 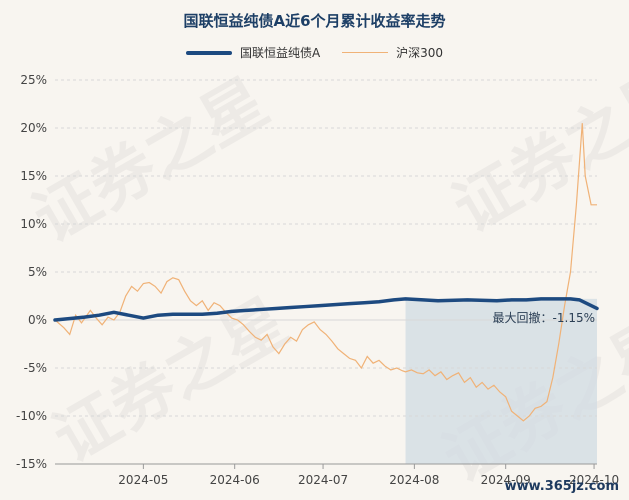 What do you see at coordinates (31, 416) in the screenshot?
I see `y-tick-label: -10%` at bounding box center [31, 416].